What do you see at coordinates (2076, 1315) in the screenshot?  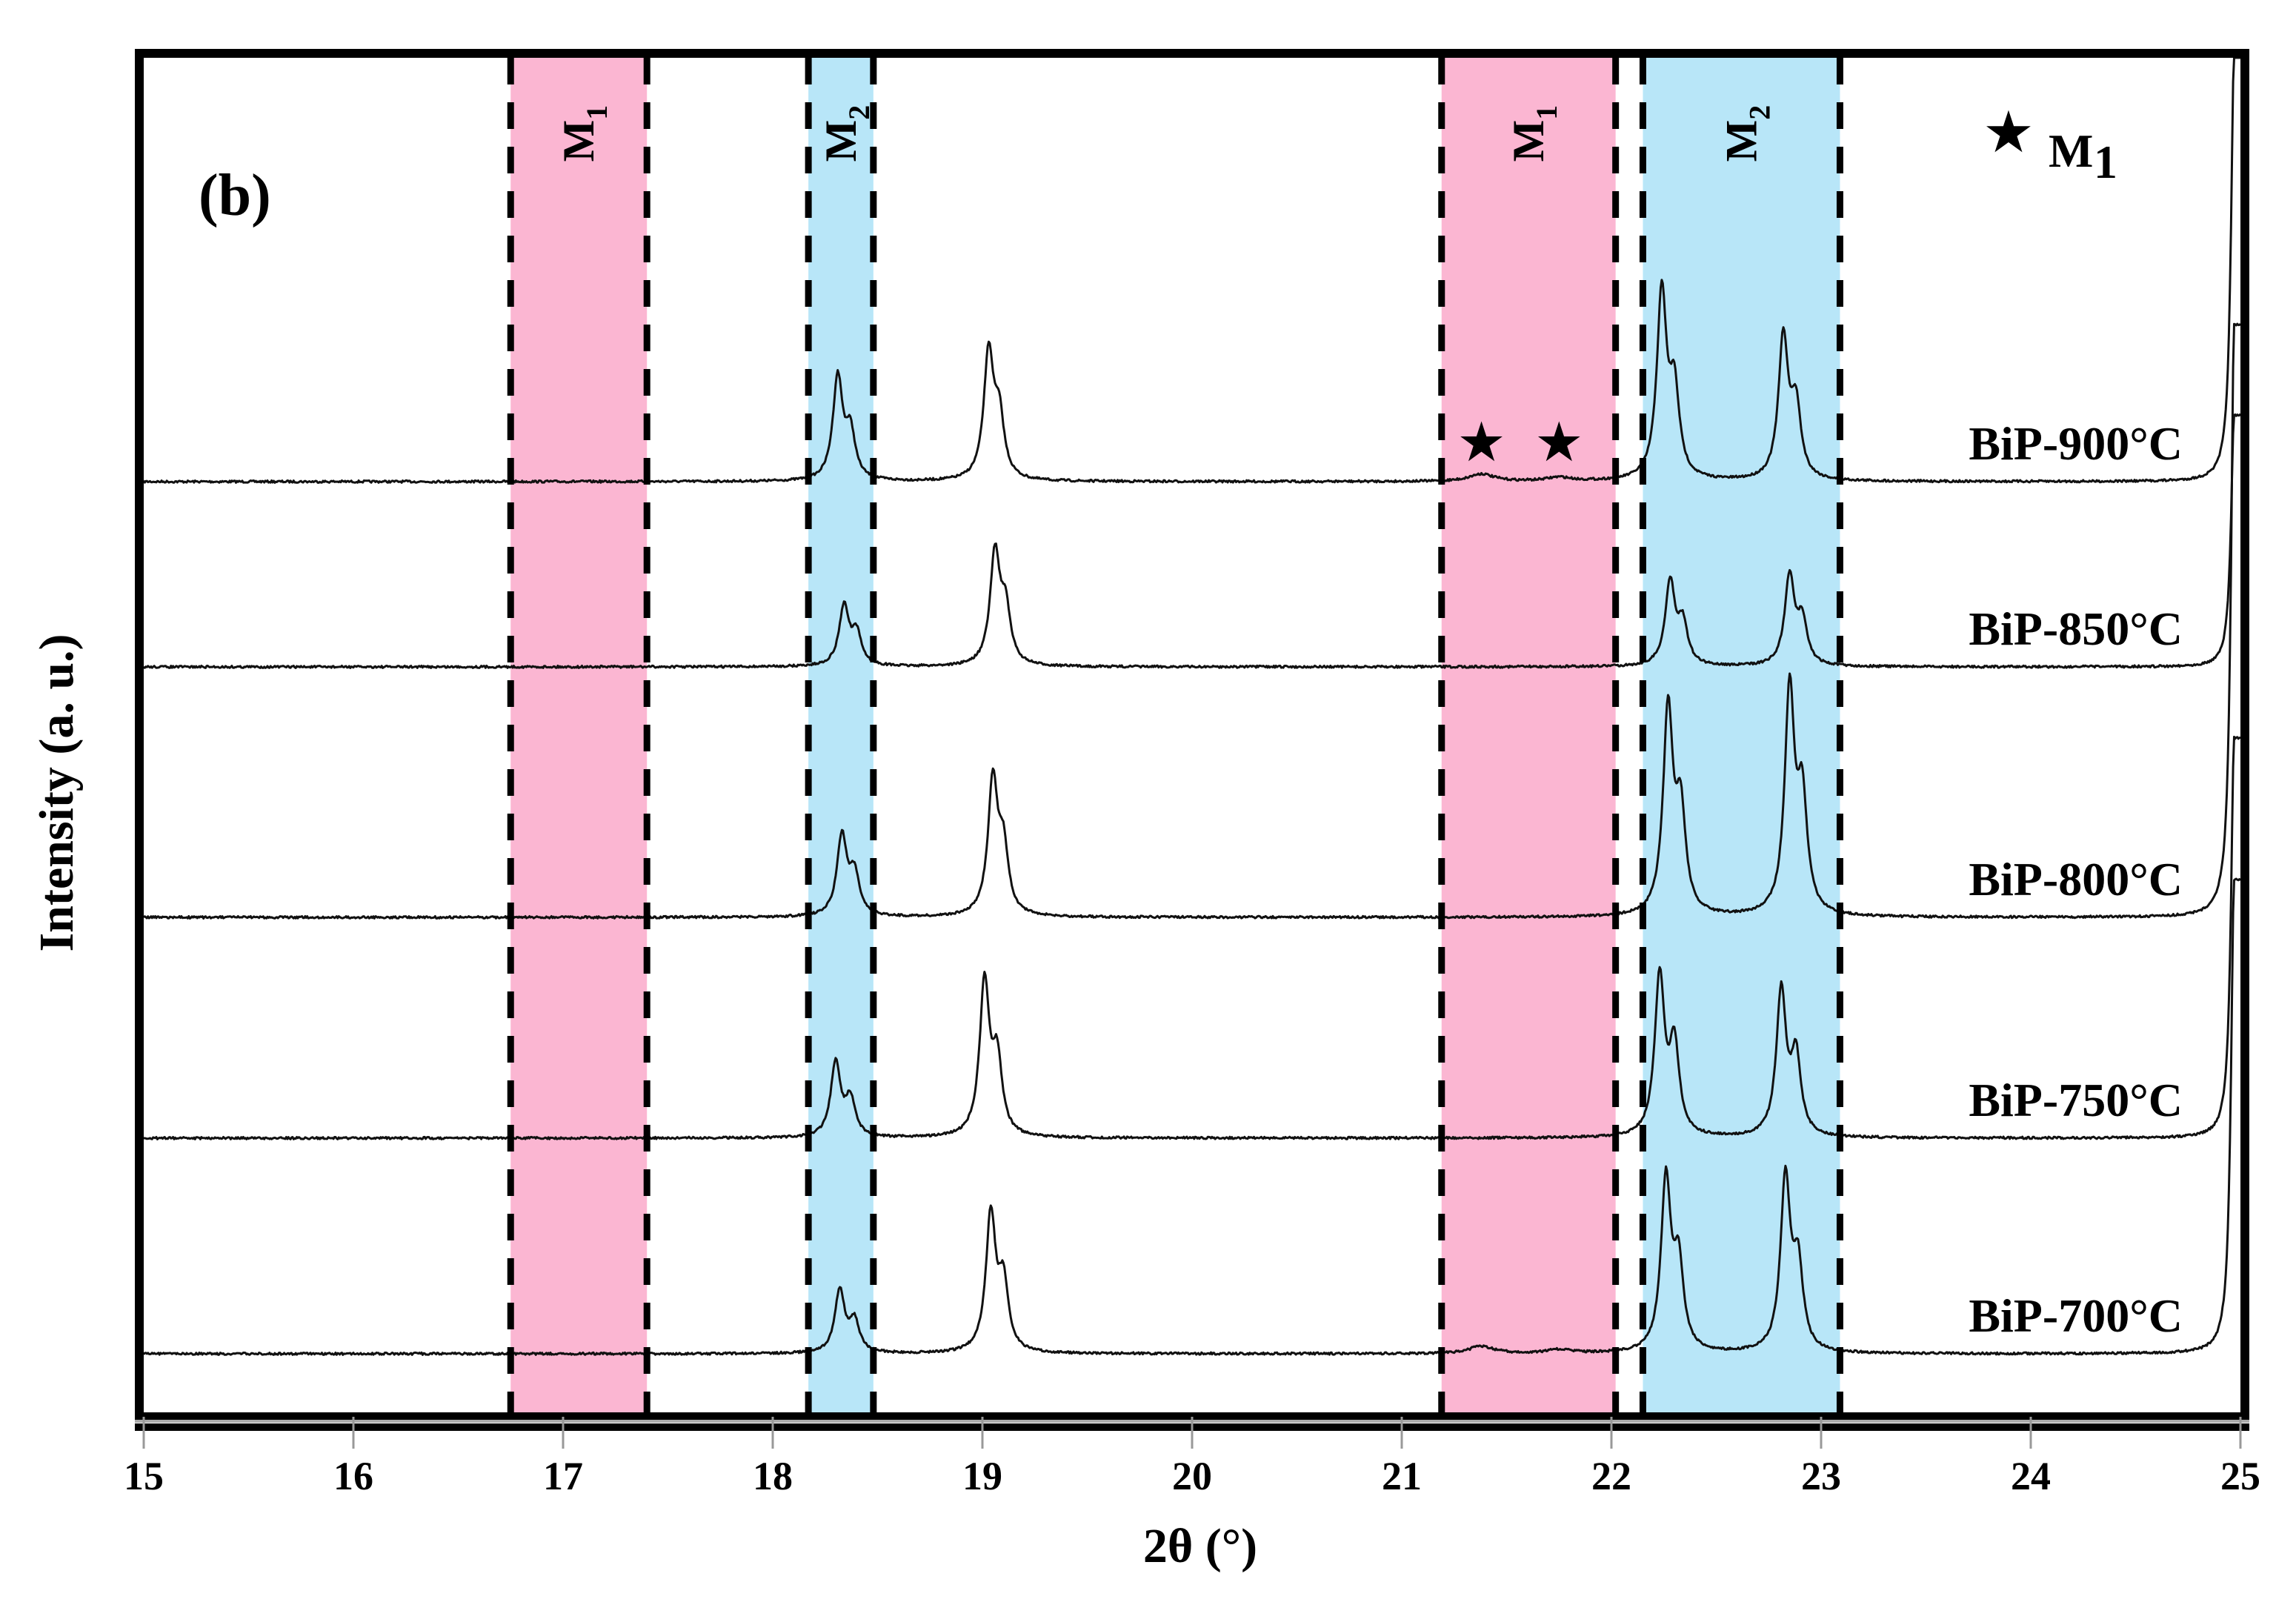 I see `series-label: BiP-700°C` at bounding box center [2076, 1315].